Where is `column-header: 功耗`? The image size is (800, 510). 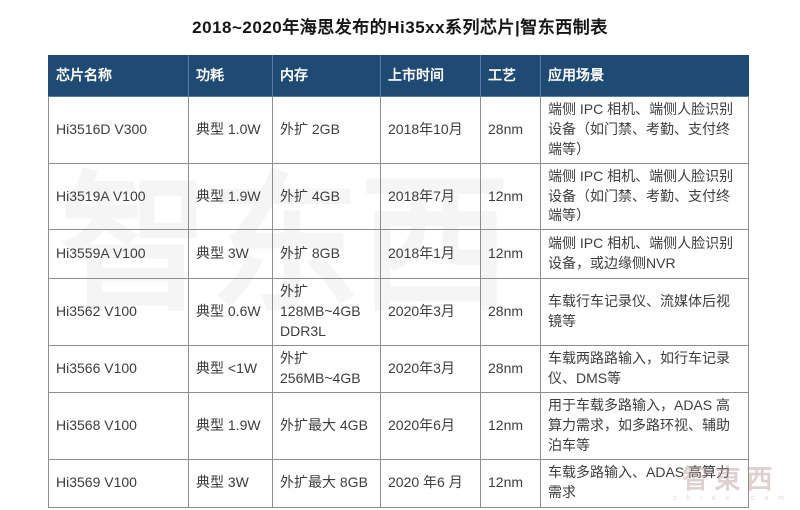 column-header: 功耗 is located at coordinates (230, 76).